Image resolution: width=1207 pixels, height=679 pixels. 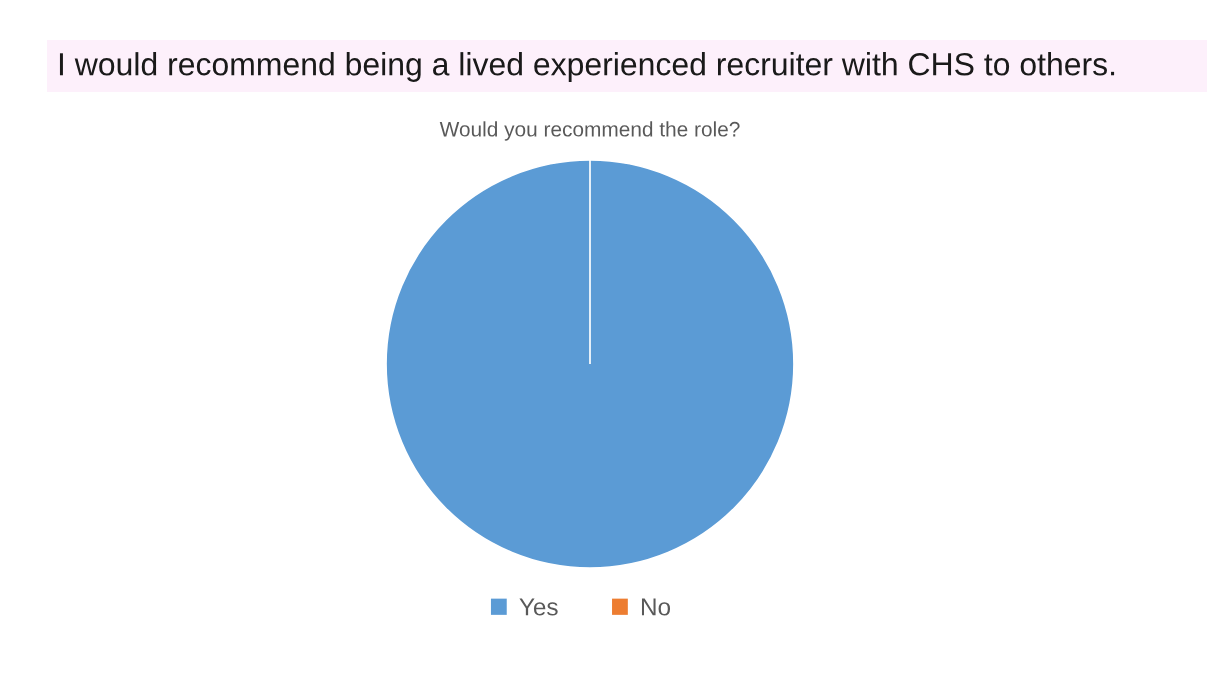 I want to click on legend-label: No, so click(x=656, y=607).